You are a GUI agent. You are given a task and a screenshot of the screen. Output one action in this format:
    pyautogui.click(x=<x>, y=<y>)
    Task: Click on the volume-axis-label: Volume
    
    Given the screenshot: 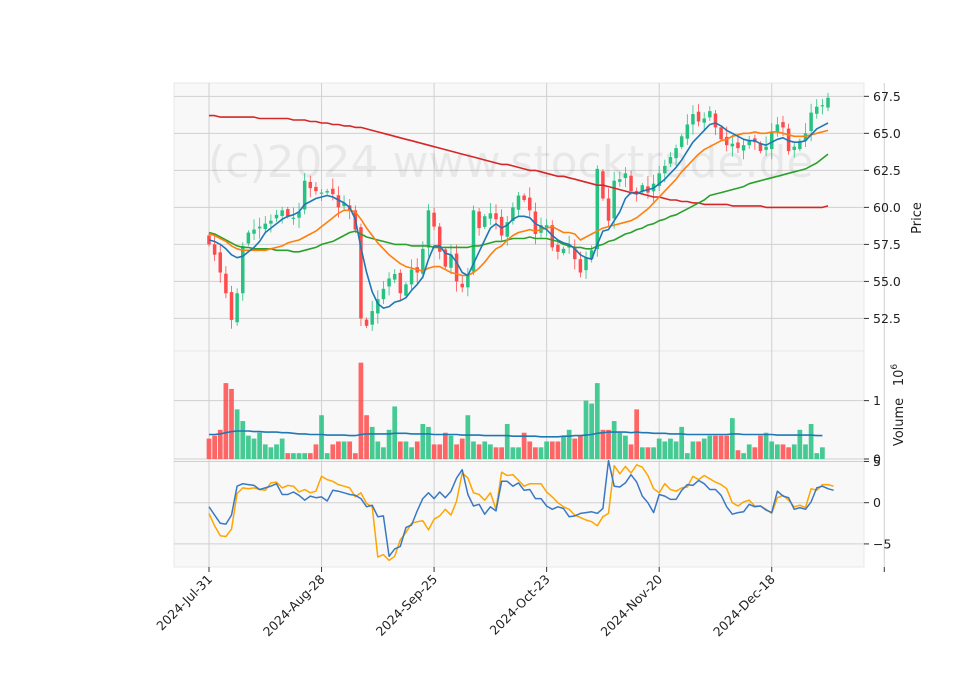 What is the action you would take?
    pyautogui.click(x=899, y=422)
    